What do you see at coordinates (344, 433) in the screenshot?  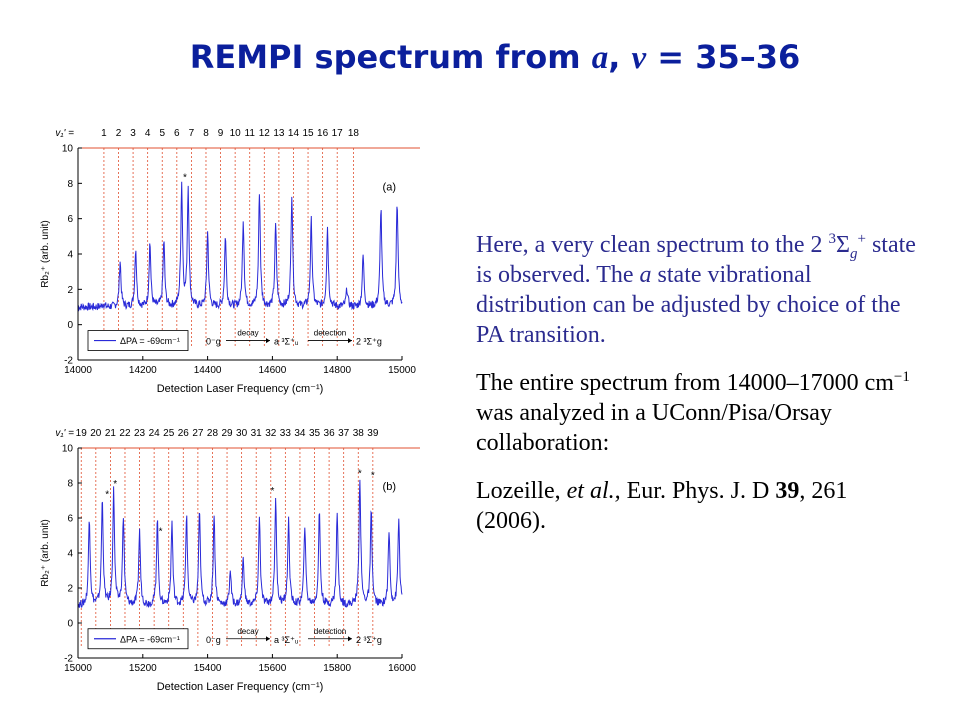 I see `v-number: 37` at bounding box center [344, 433].